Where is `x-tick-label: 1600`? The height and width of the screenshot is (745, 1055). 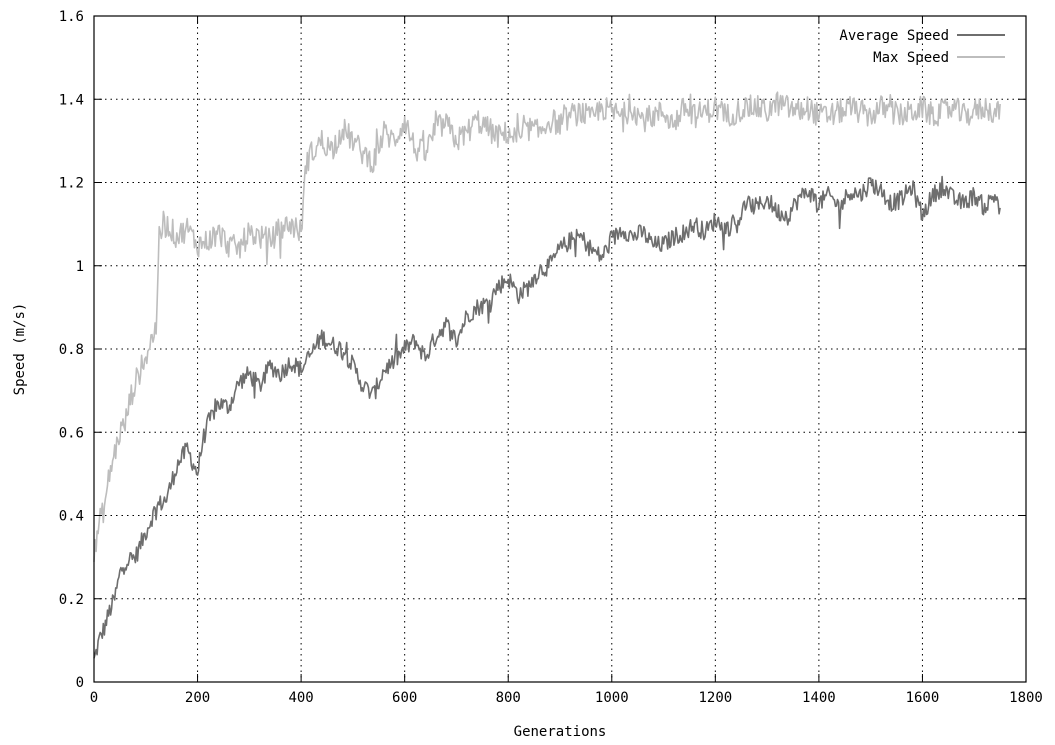 x-tick-label: 1600 is located at coordinates (923, 698).